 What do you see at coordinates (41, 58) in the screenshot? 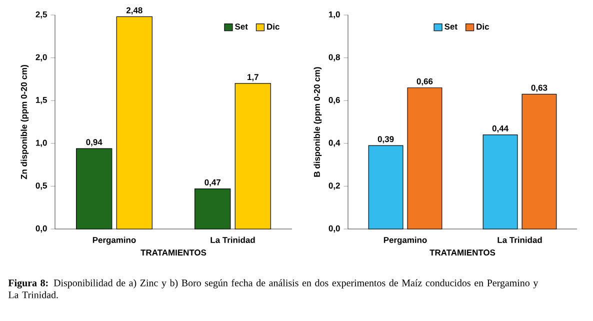
I see `y-tick-label: 2,0` at bounding box center [41, 58].